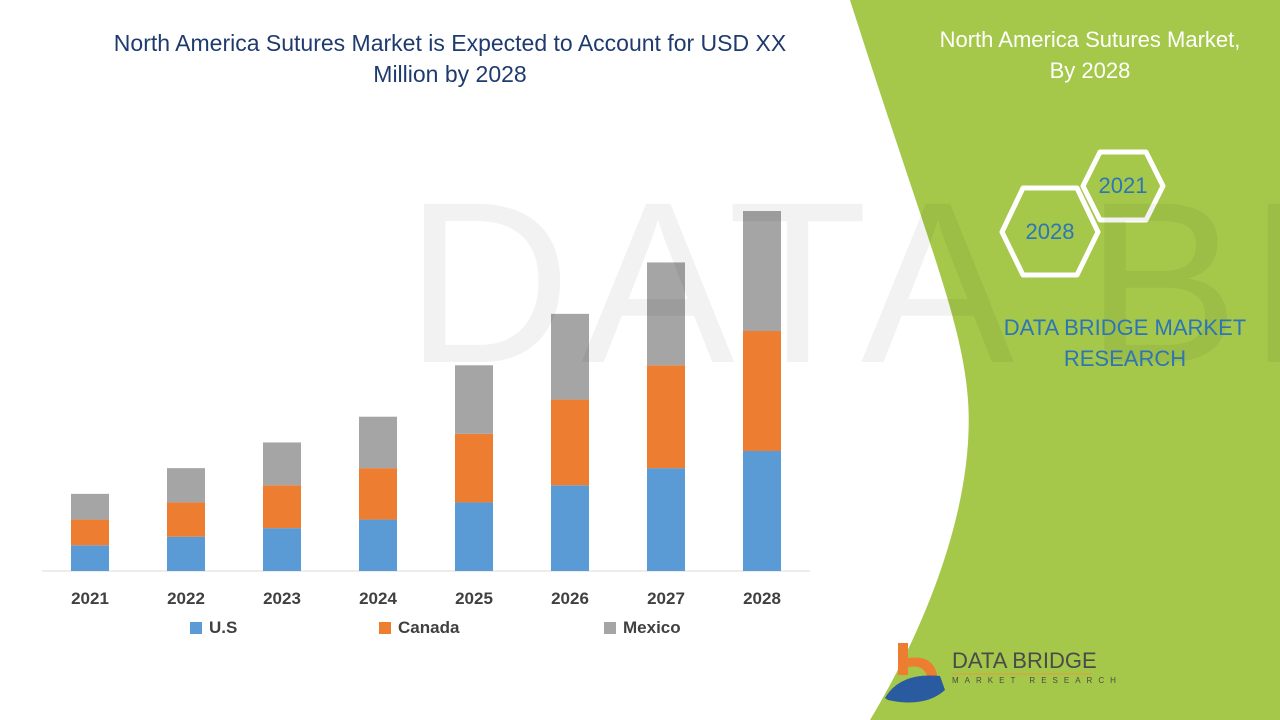 Image resolution: width=1280 pixels, height=720 pixels. What do you see at coordinates (429, 627) in the screenshot?
I see `legend-label-canada: Canada` at bounding box center [429, 627].